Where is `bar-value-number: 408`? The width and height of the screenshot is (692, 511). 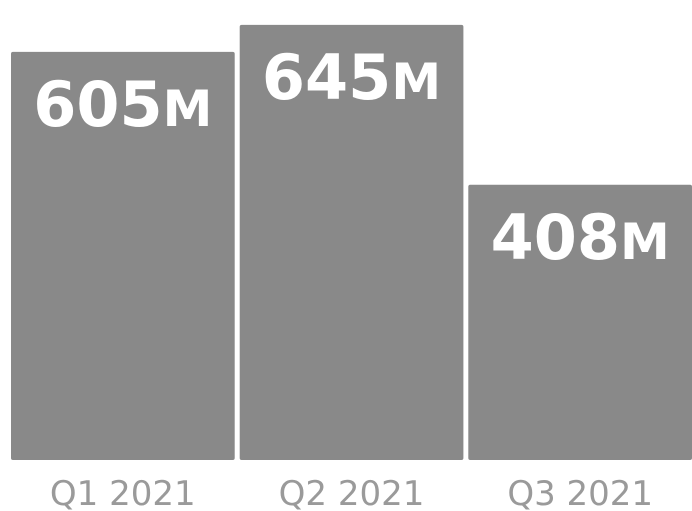
bar-value-number: 408 is located at coordinates (555, 237).